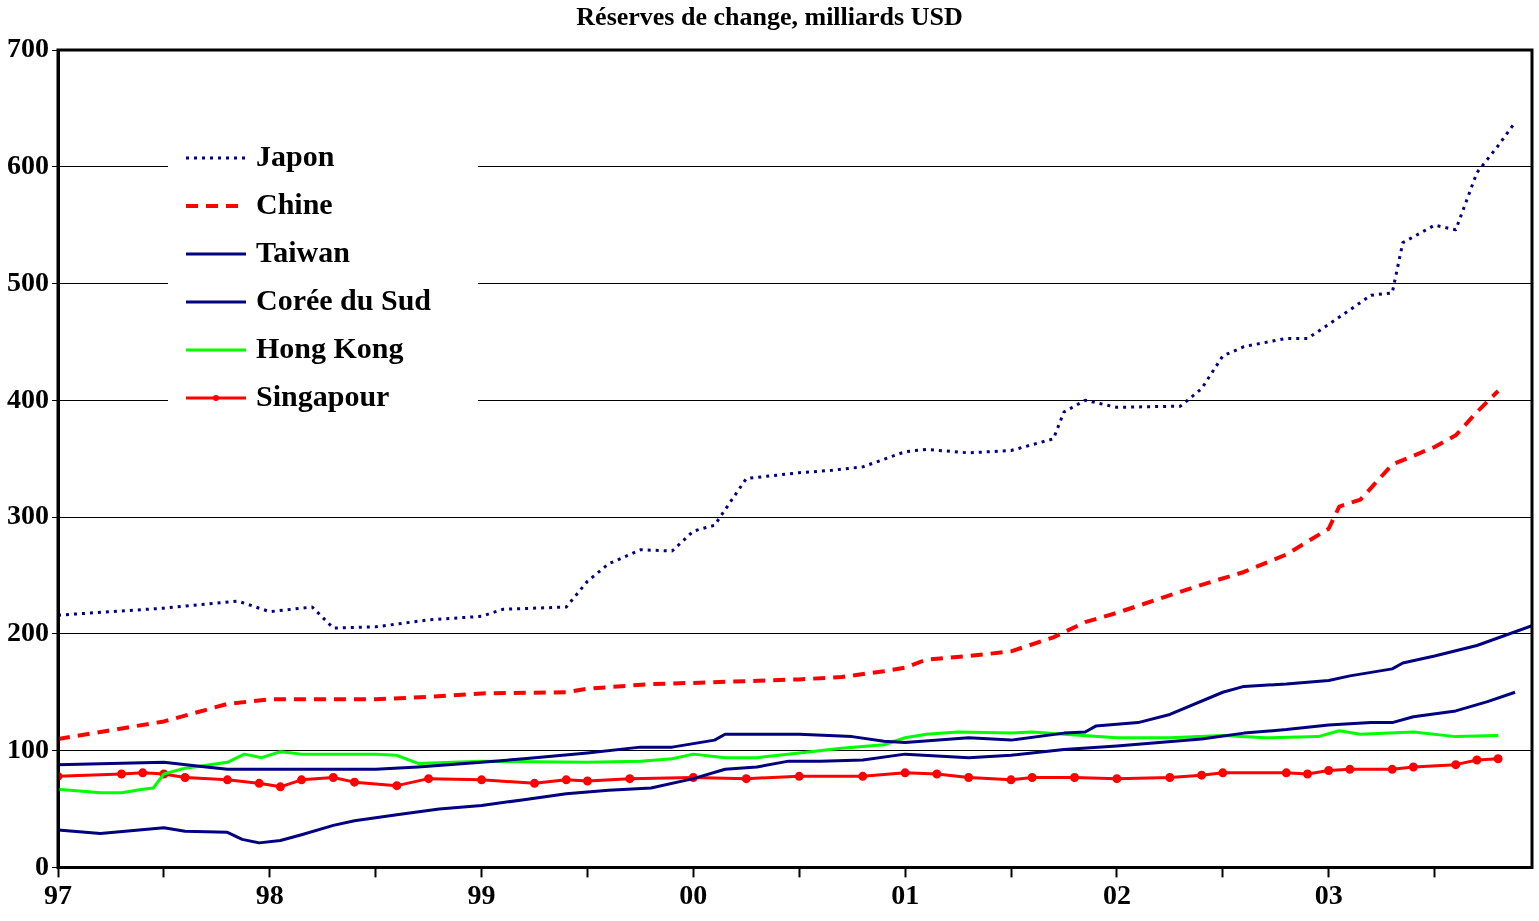 The height and width of the screenshot is (921, 1539). I want to click on chart-title: Réserves de change, milliards USD, so click(769, 17).